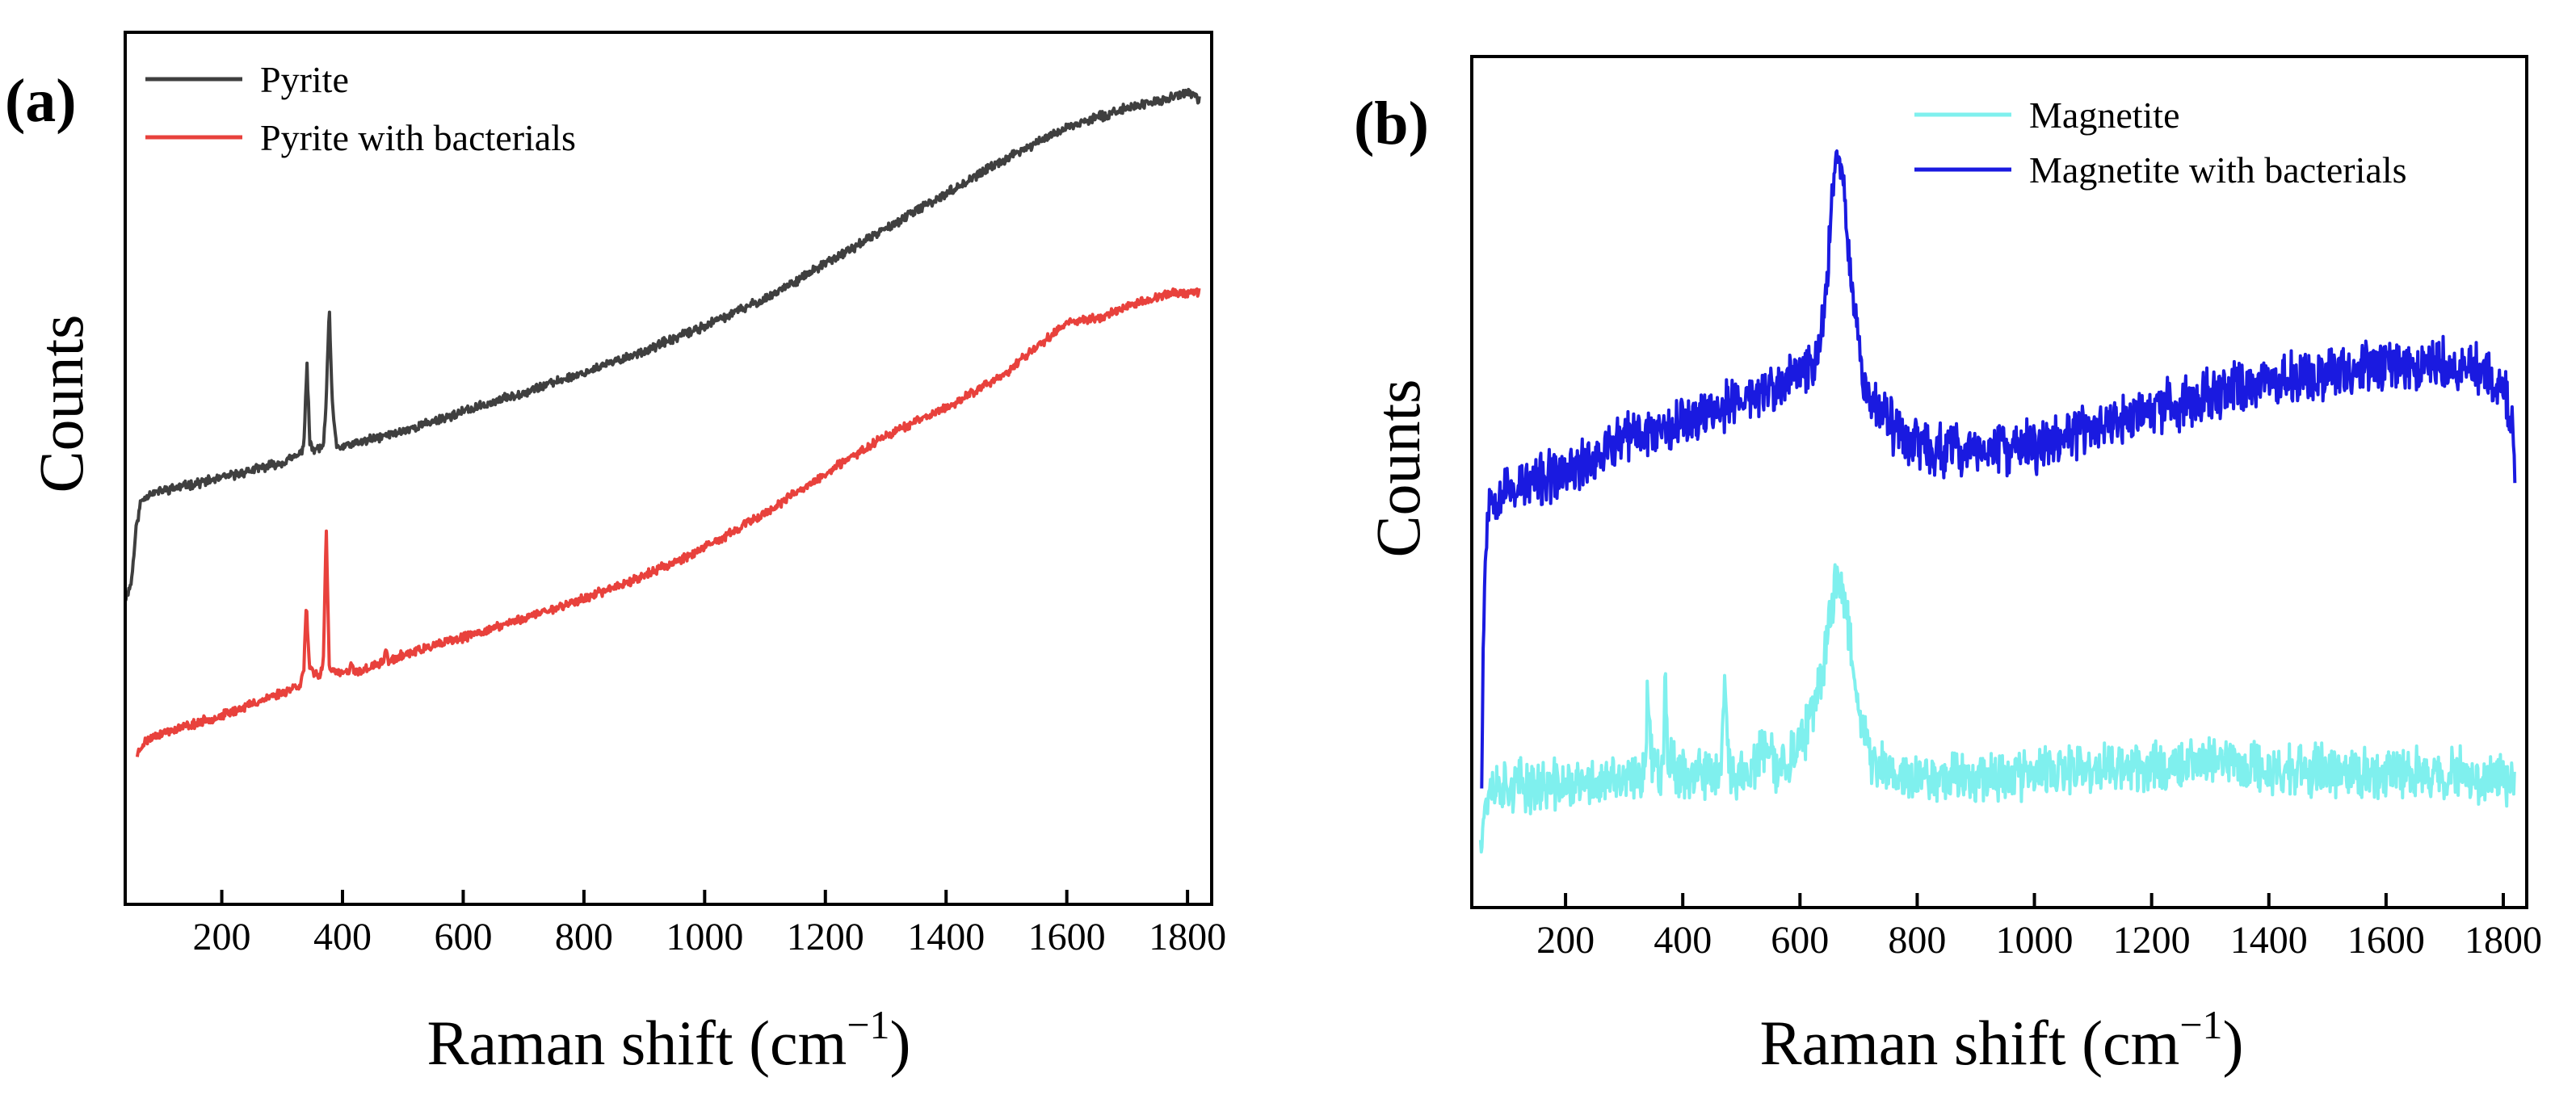 Image resolution: width=2576 pixels, height=1107 pixels. Describe the element at coordinates (2218, 170) in the screenshot. I see `legend-label-magnetite-bacterials: Magnetite with bacterials` at that location.